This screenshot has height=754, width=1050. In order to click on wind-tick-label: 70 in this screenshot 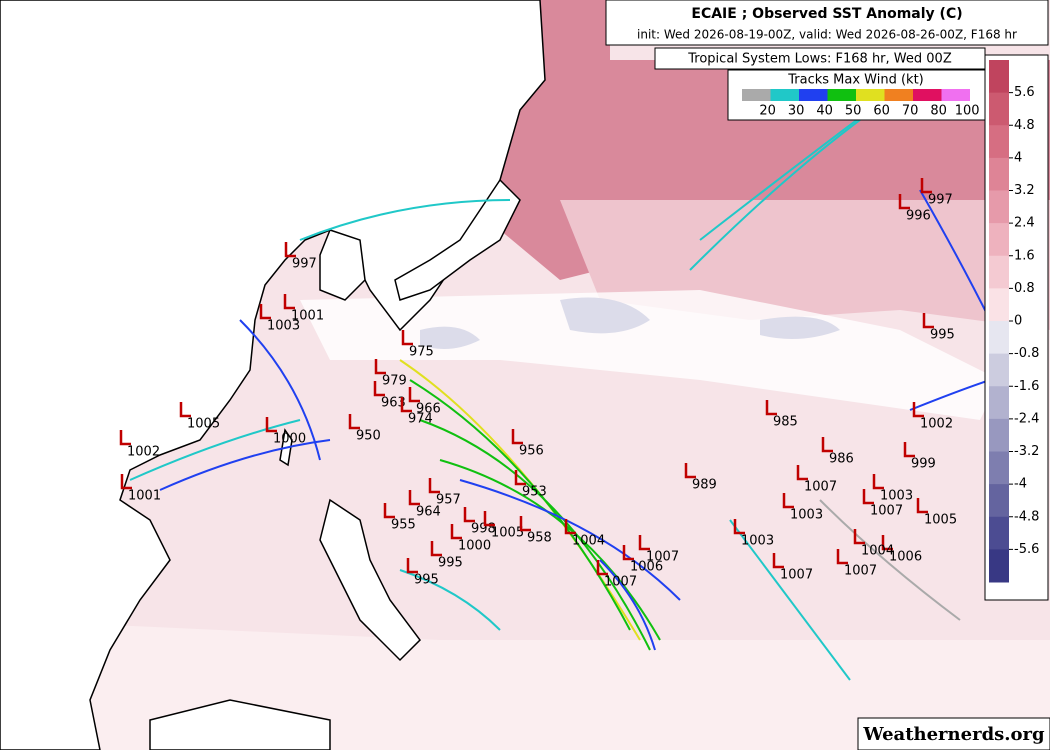, I will do `click(910, 111)`.